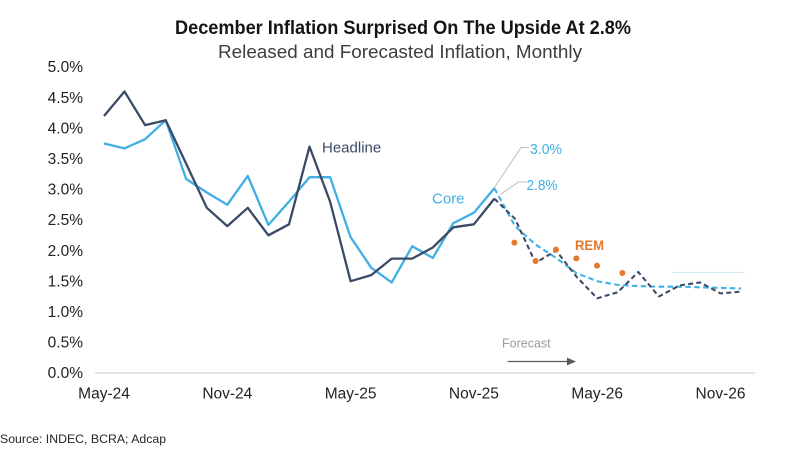 The height and width of the screenshot is (464, 800). I want to click on svg-text: May-26, so click(597, 394).